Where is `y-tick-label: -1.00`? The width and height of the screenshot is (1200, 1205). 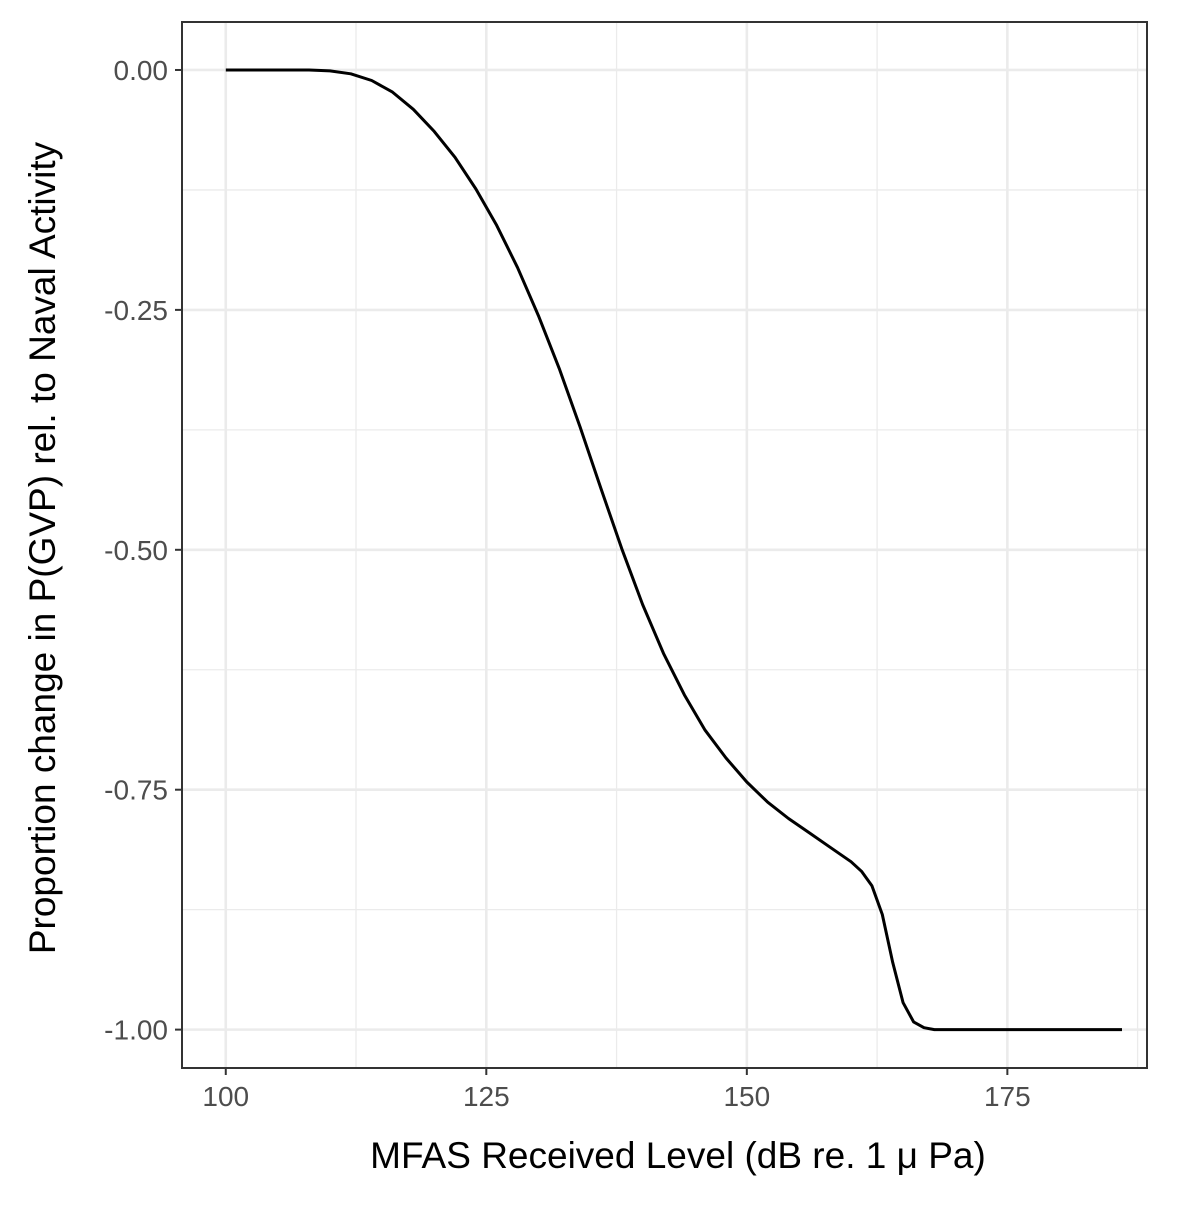
y-tick-label: -1.00 is located at coordinates (136, 1030).